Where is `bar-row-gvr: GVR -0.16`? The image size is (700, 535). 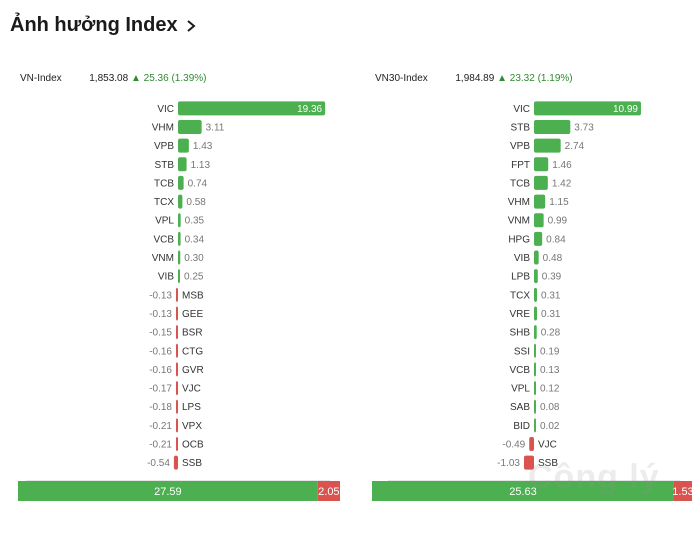 bar-row-gvr: GVR -0.16 is located at coordinates (176, 369).